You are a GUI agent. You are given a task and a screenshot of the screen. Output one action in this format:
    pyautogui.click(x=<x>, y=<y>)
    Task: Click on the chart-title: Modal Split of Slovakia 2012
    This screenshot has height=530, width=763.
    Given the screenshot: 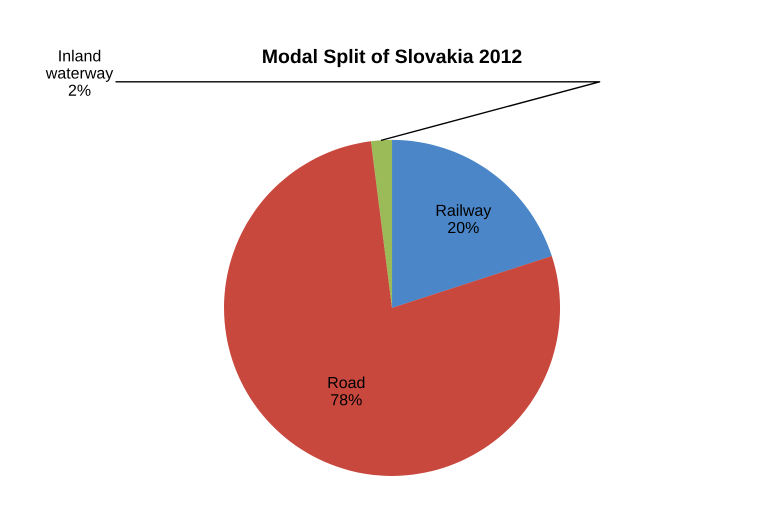 What is the action you would take?
    pyautogui.click(x=392, y=58)
    